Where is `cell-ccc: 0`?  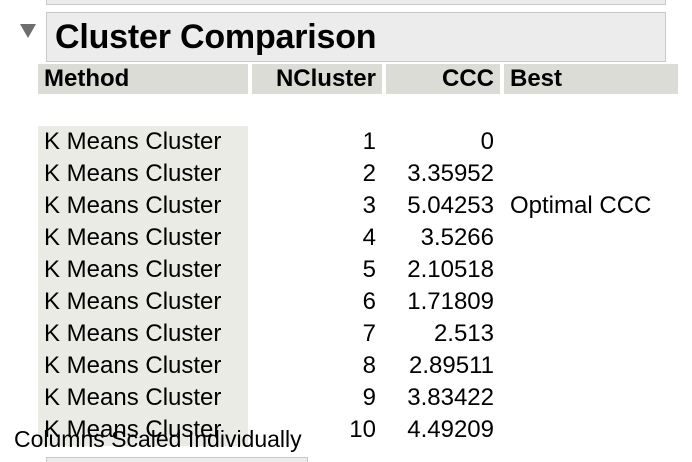
cell-ccc: 0 is located at coordinates (487, 141).